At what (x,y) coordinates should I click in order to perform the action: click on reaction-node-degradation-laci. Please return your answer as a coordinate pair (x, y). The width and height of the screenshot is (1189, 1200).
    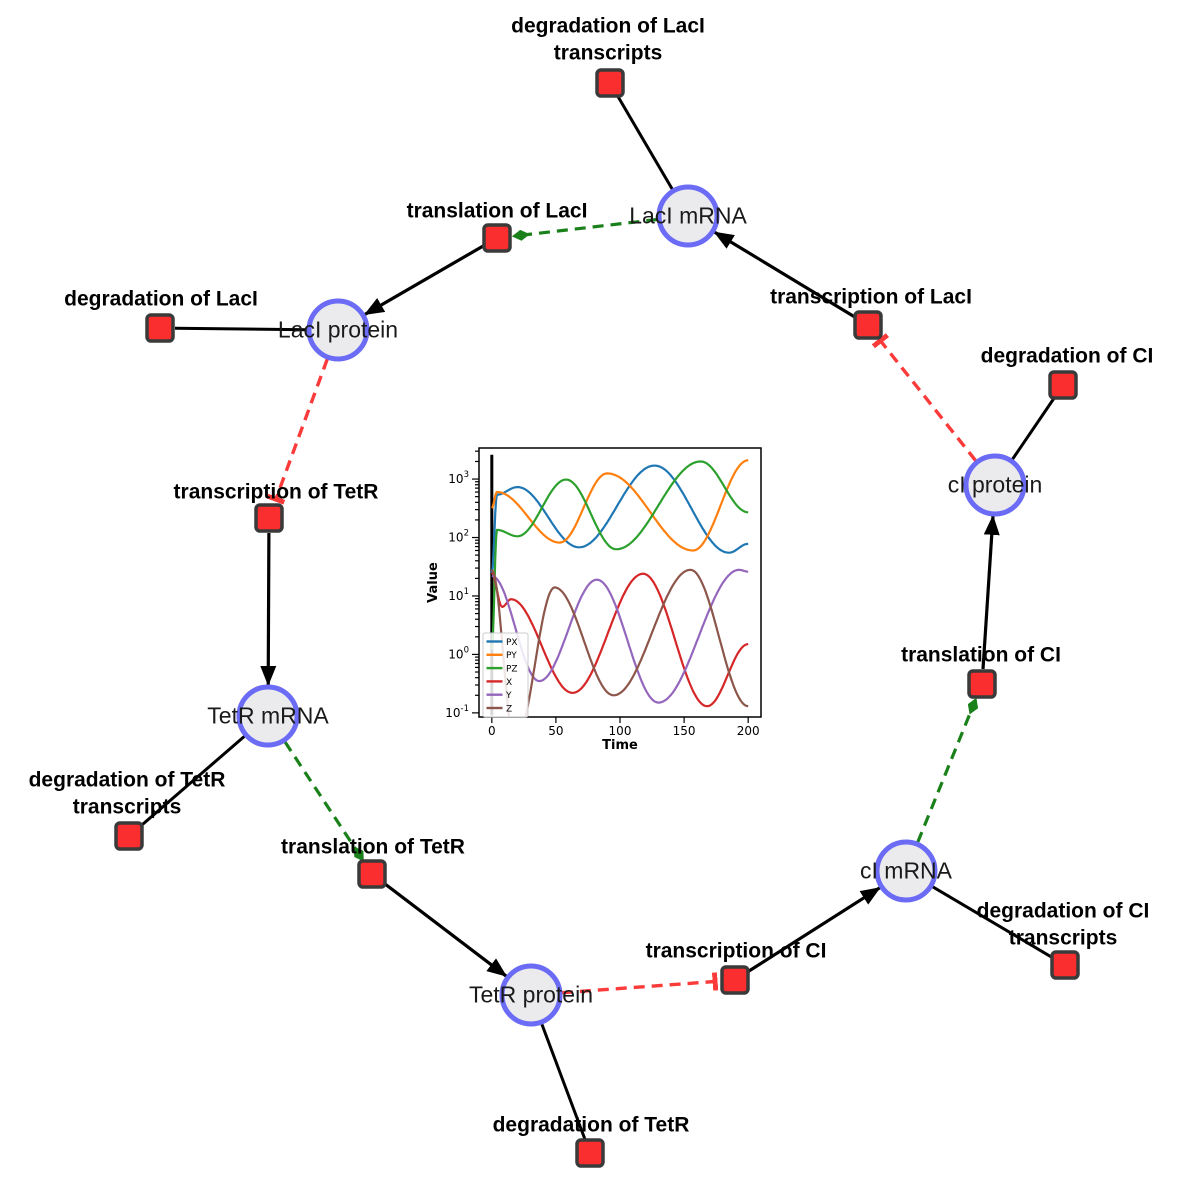
    Looking at the image, I should click on (160, 328).